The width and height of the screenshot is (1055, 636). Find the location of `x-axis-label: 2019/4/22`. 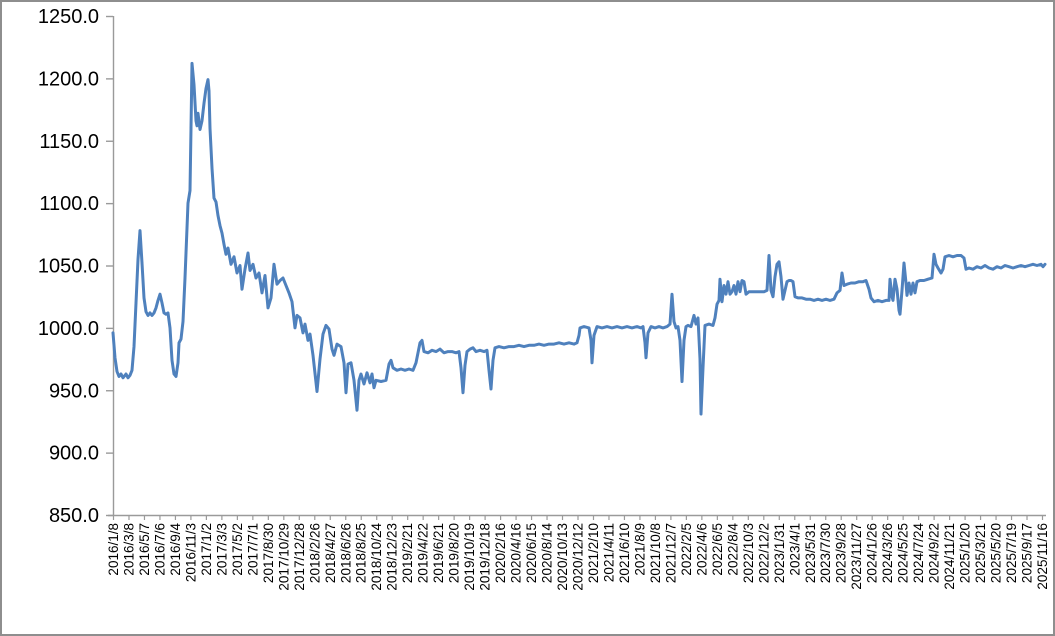

x-axis-label: 2019/4/22 is located at coordinates (423, 553).